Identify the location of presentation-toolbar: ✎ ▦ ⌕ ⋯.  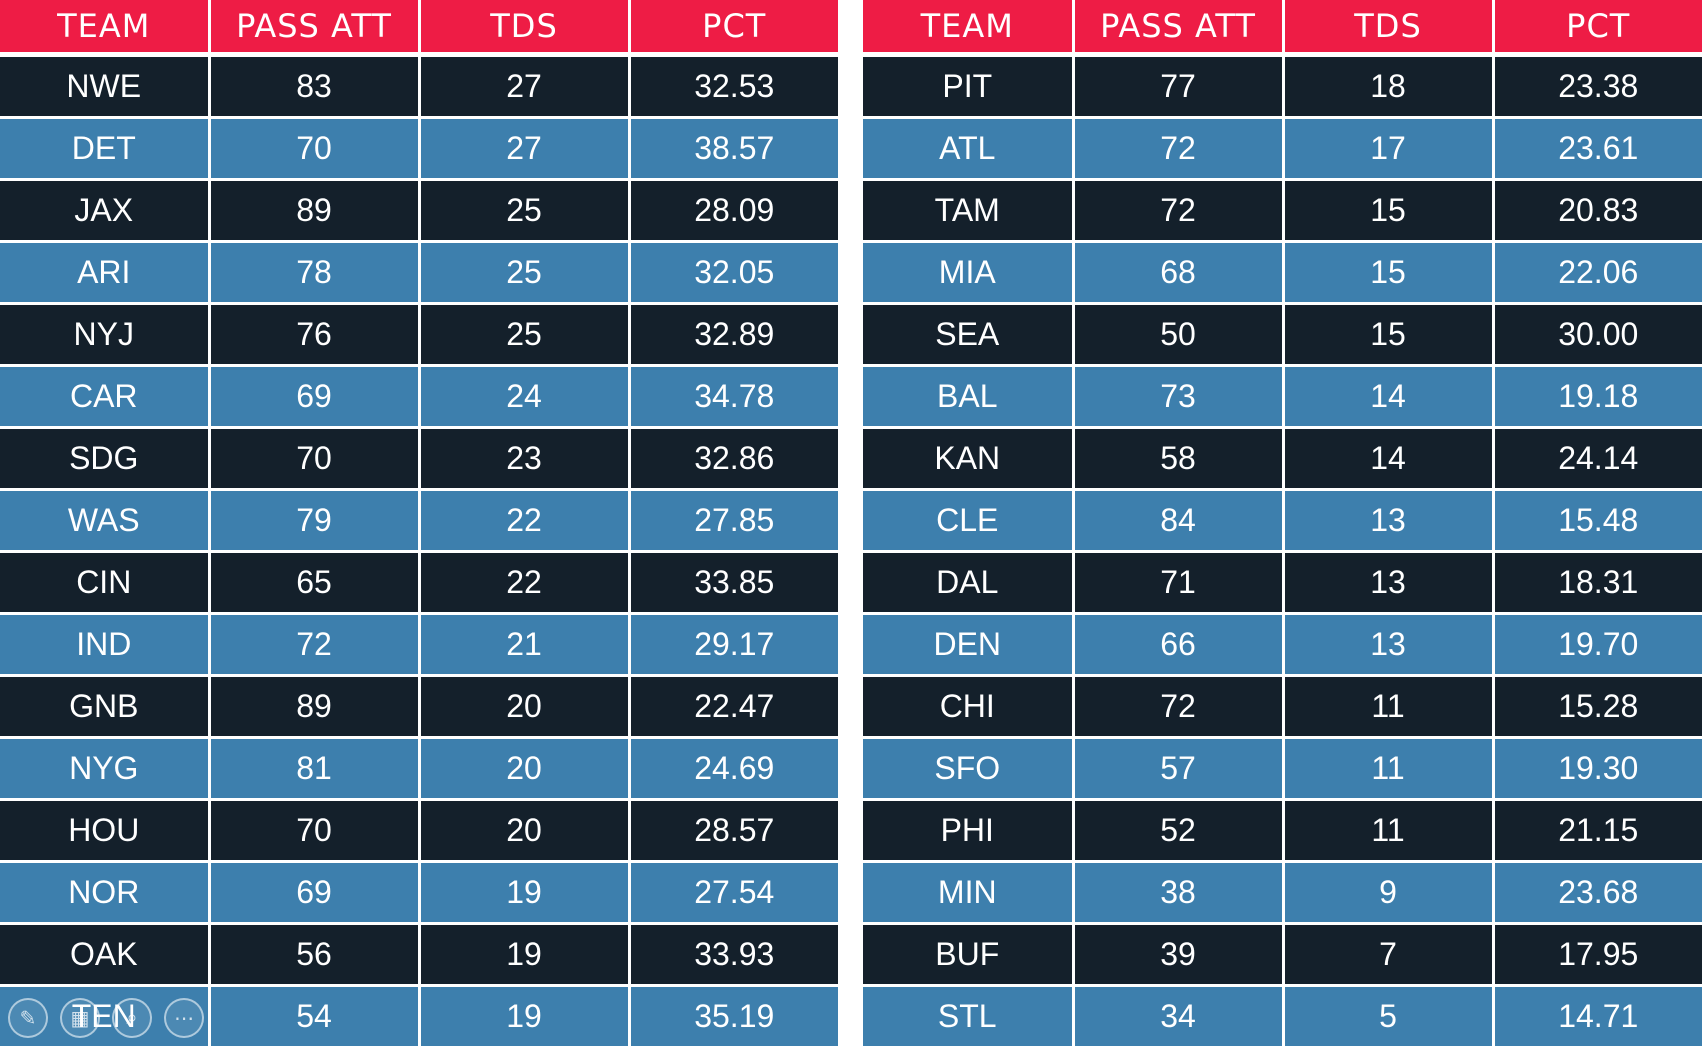
(106, 1018).